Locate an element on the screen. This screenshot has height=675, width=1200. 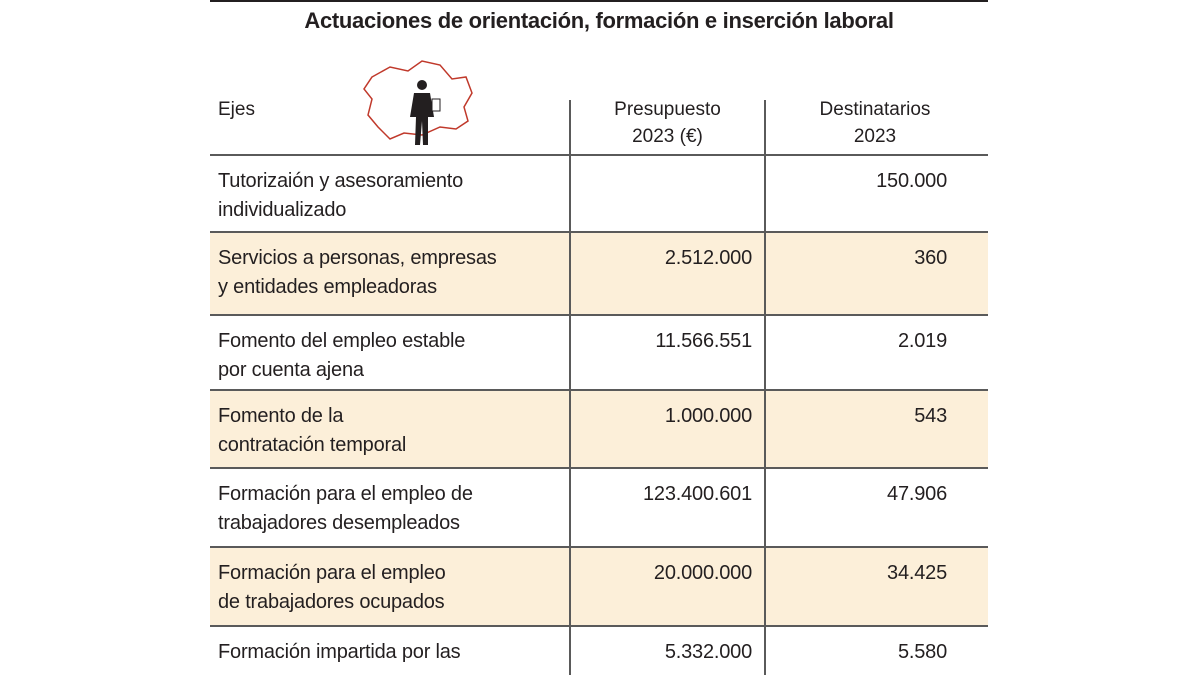
top-rule is located at coordinates (599, 1).